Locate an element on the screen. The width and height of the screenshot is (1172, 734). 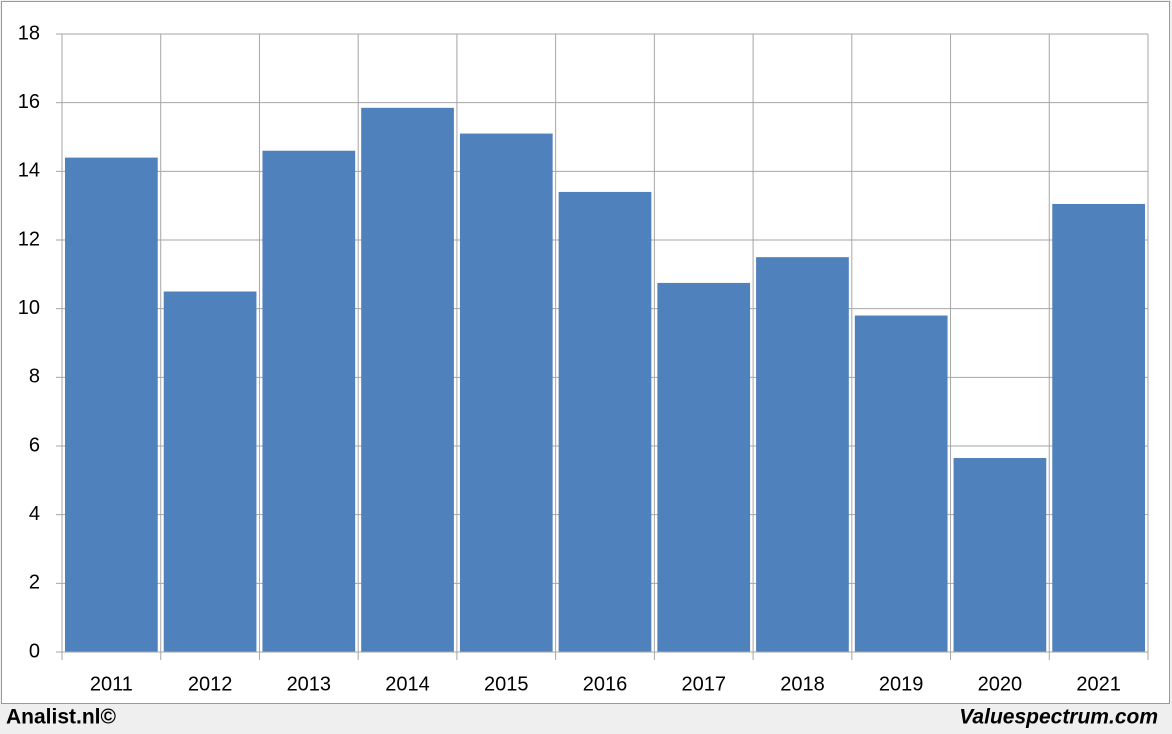
credit-left: Analist.nl© is located at coordinates (61, 717).